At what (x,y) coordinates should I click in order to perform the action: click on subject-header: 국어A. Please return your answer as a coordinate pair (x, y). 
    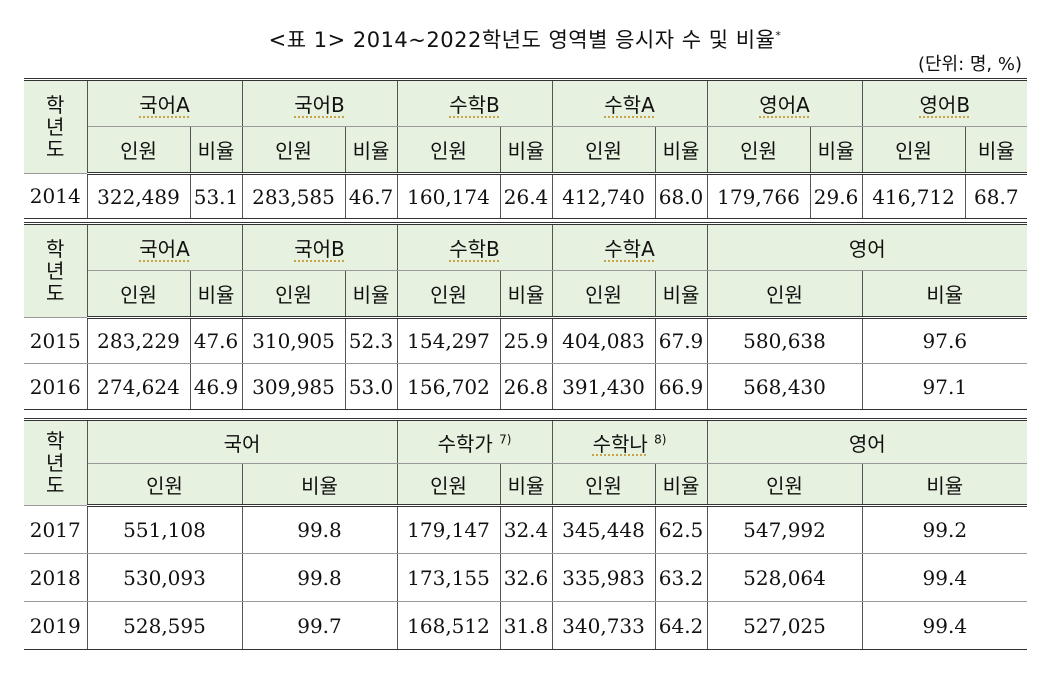
    Looking at the image, I should click on (164, 102).